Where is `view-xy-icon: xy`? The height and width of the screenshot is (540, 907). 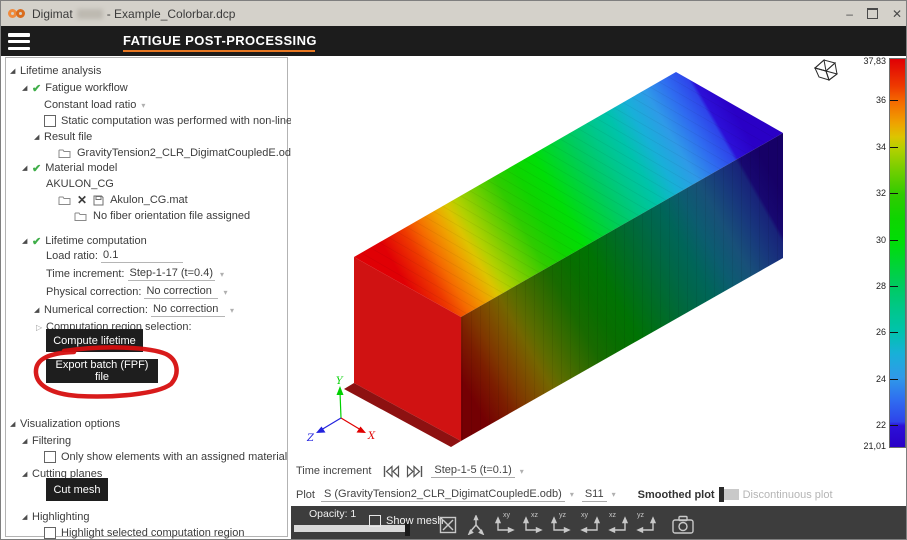
view-xy-icon: xy is located at coordinates (506, 523).